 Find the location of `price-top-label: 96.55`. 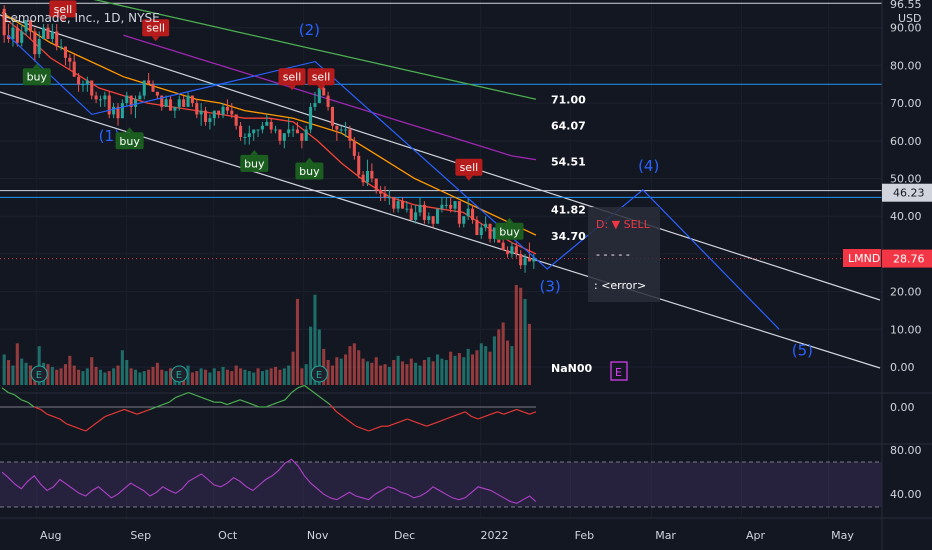

price-top-label: 96.55 is located at coordinates (906, 5).